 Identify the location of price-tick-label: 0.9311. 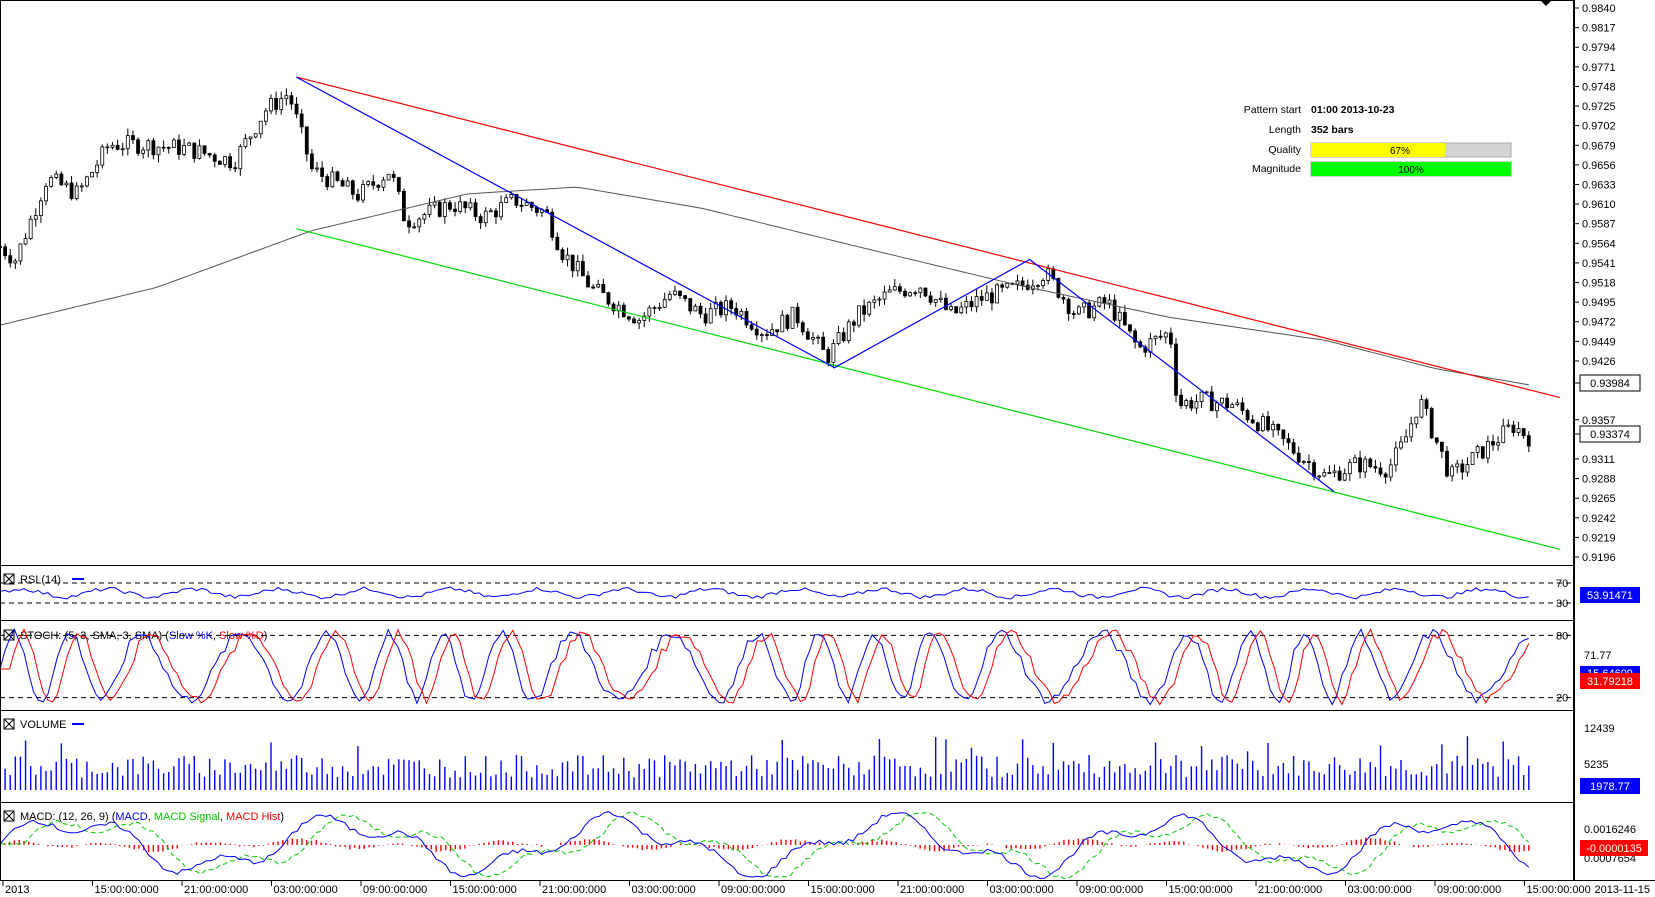
(1598, 460).